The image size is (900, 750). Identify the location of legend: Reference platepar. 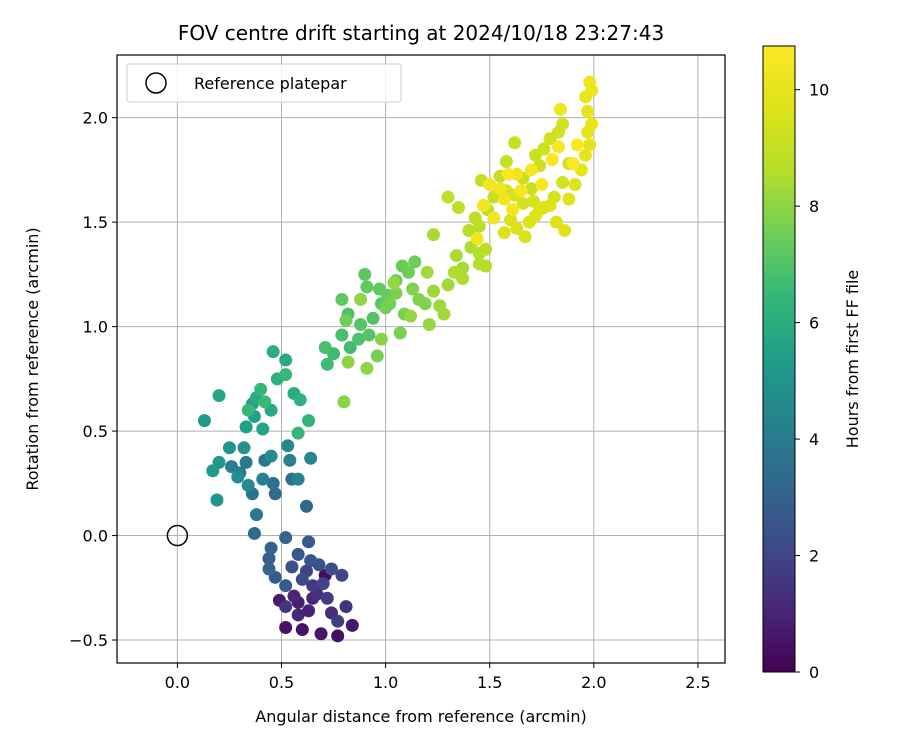
(264, 83).